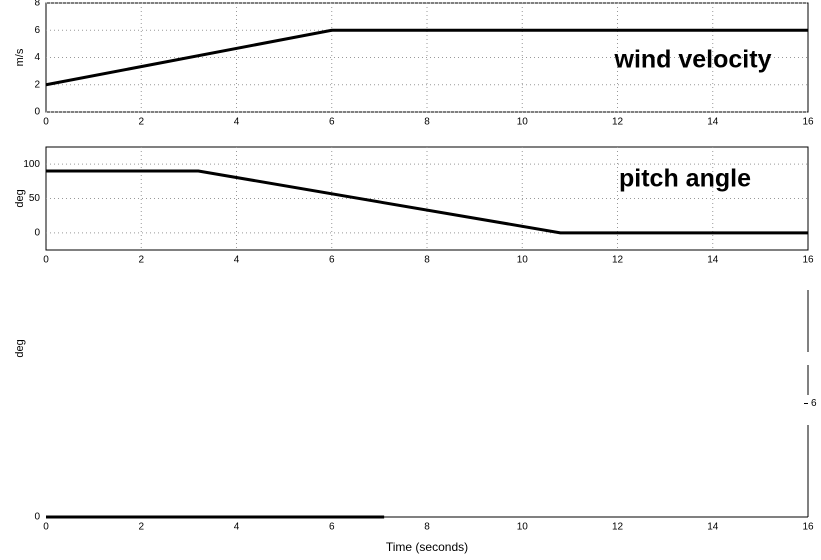 Image resolution: width=821 pixels, height=560 pixels. Describe the element at coordinates (814, 403) in the screenshot. I see `y2-tick-label: 6` at that location.